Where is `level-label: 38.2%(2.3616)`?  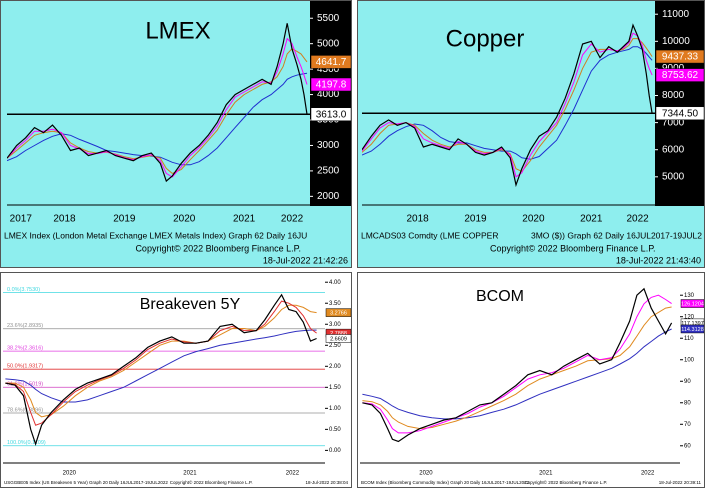 level-label: 38.2%(2.3616) is located at coordinates (25, 349).